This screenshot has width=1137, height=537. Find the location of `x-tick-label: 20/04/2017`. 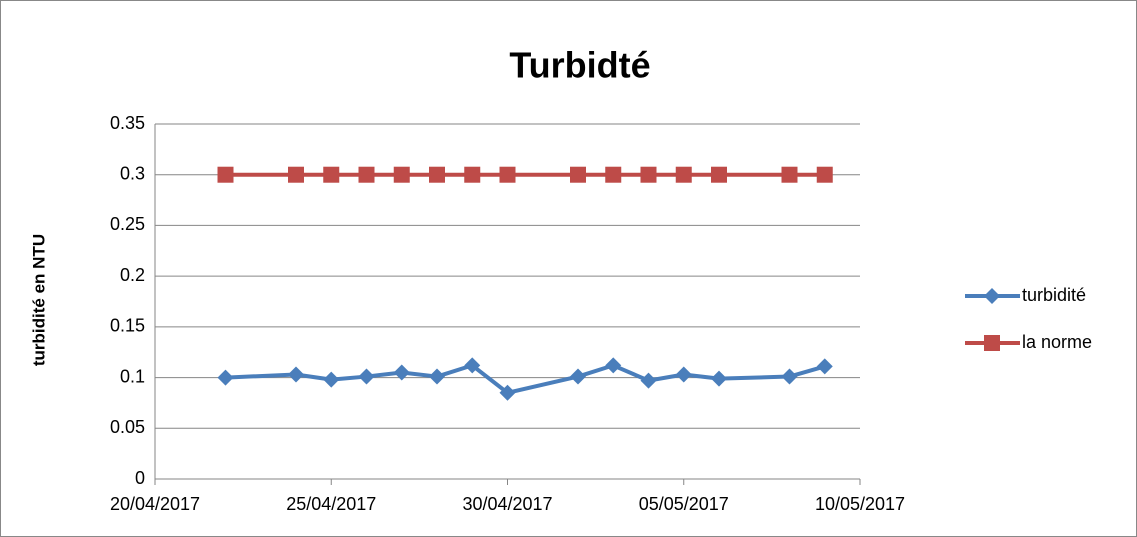

x-tick-label: 20/04/2017 is located at coordinates (155, 504).